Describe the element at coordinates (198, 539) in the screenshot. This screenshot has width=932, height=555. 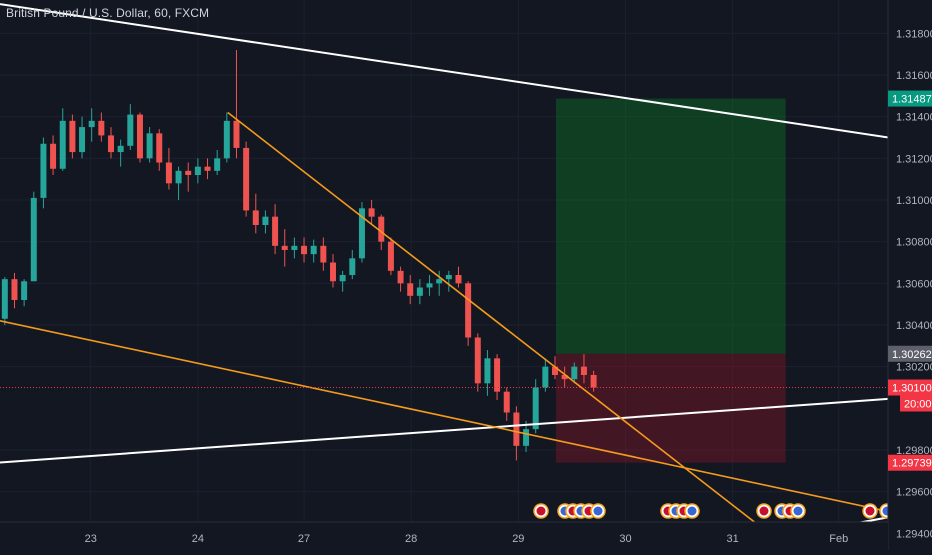
I see `x-tick-label: 24` at that location.